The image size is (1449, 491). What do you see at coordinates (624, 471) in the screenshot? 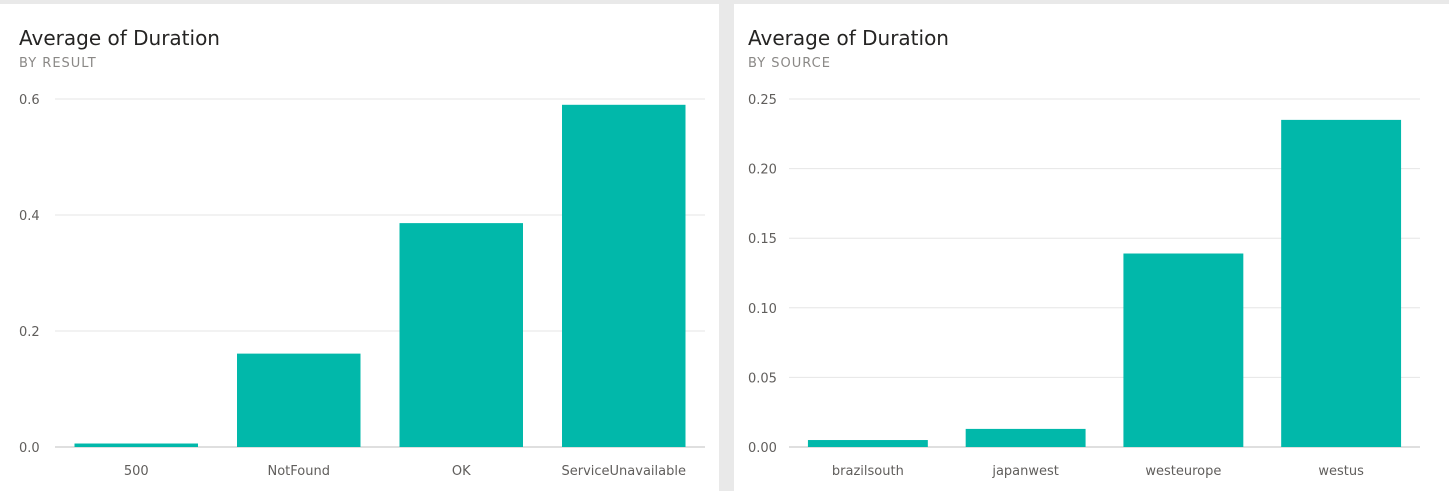
I see `x-category-label: ServiceUnavailable` at bounding box center [624, 471].